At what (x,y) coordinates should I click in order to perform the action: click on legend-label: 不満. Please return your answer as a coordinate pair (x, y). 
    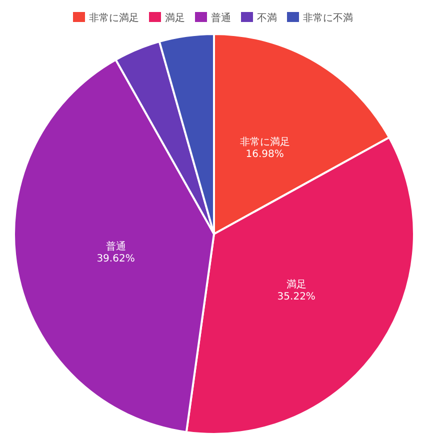
    Looking at the image, I should click on (267, 18).